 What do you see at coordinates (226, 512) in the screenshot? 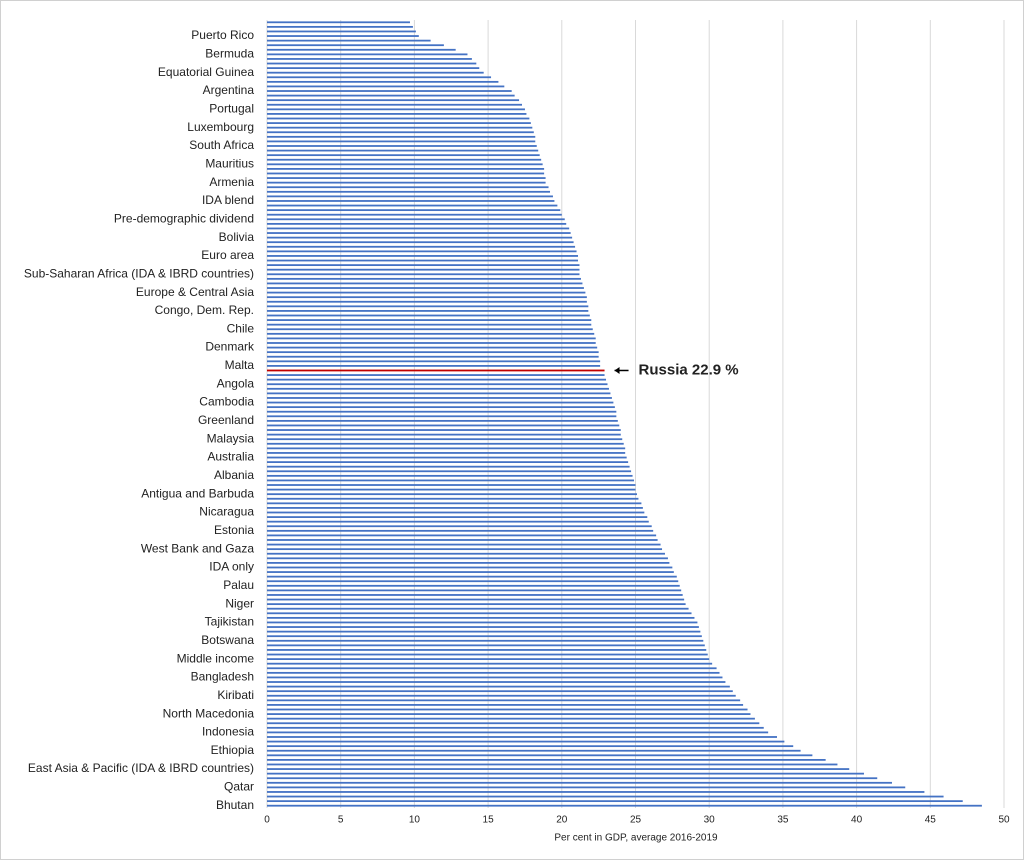
I see `y-tick-label: Nicaragua` at bounding box center [226, 512].